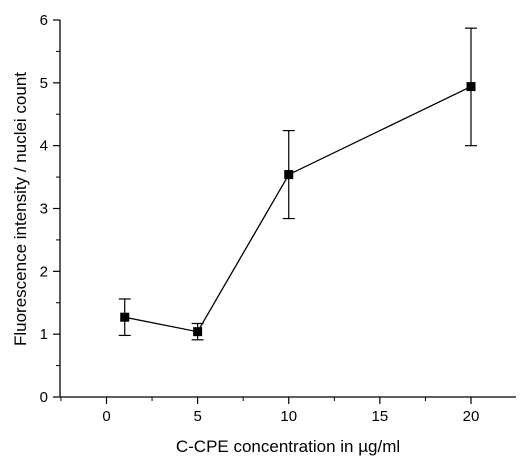 This screenshot has width=520, height=460. Describe the element at coordinates (106, 416) in the screenshot. I see `x-tick-label: 0` at that location.